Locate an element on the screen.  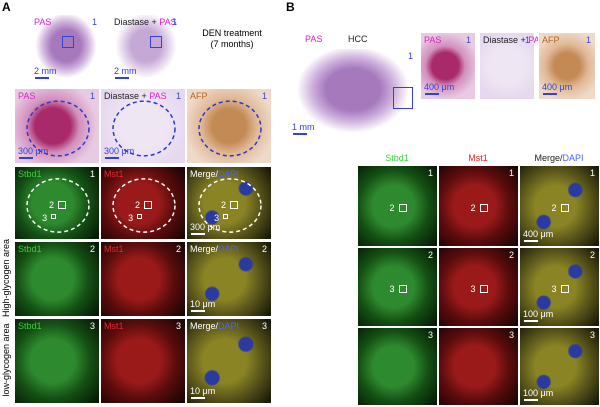
image-panel: Diastase + PAS 1 300 μm is located at coordinates (143, 126).